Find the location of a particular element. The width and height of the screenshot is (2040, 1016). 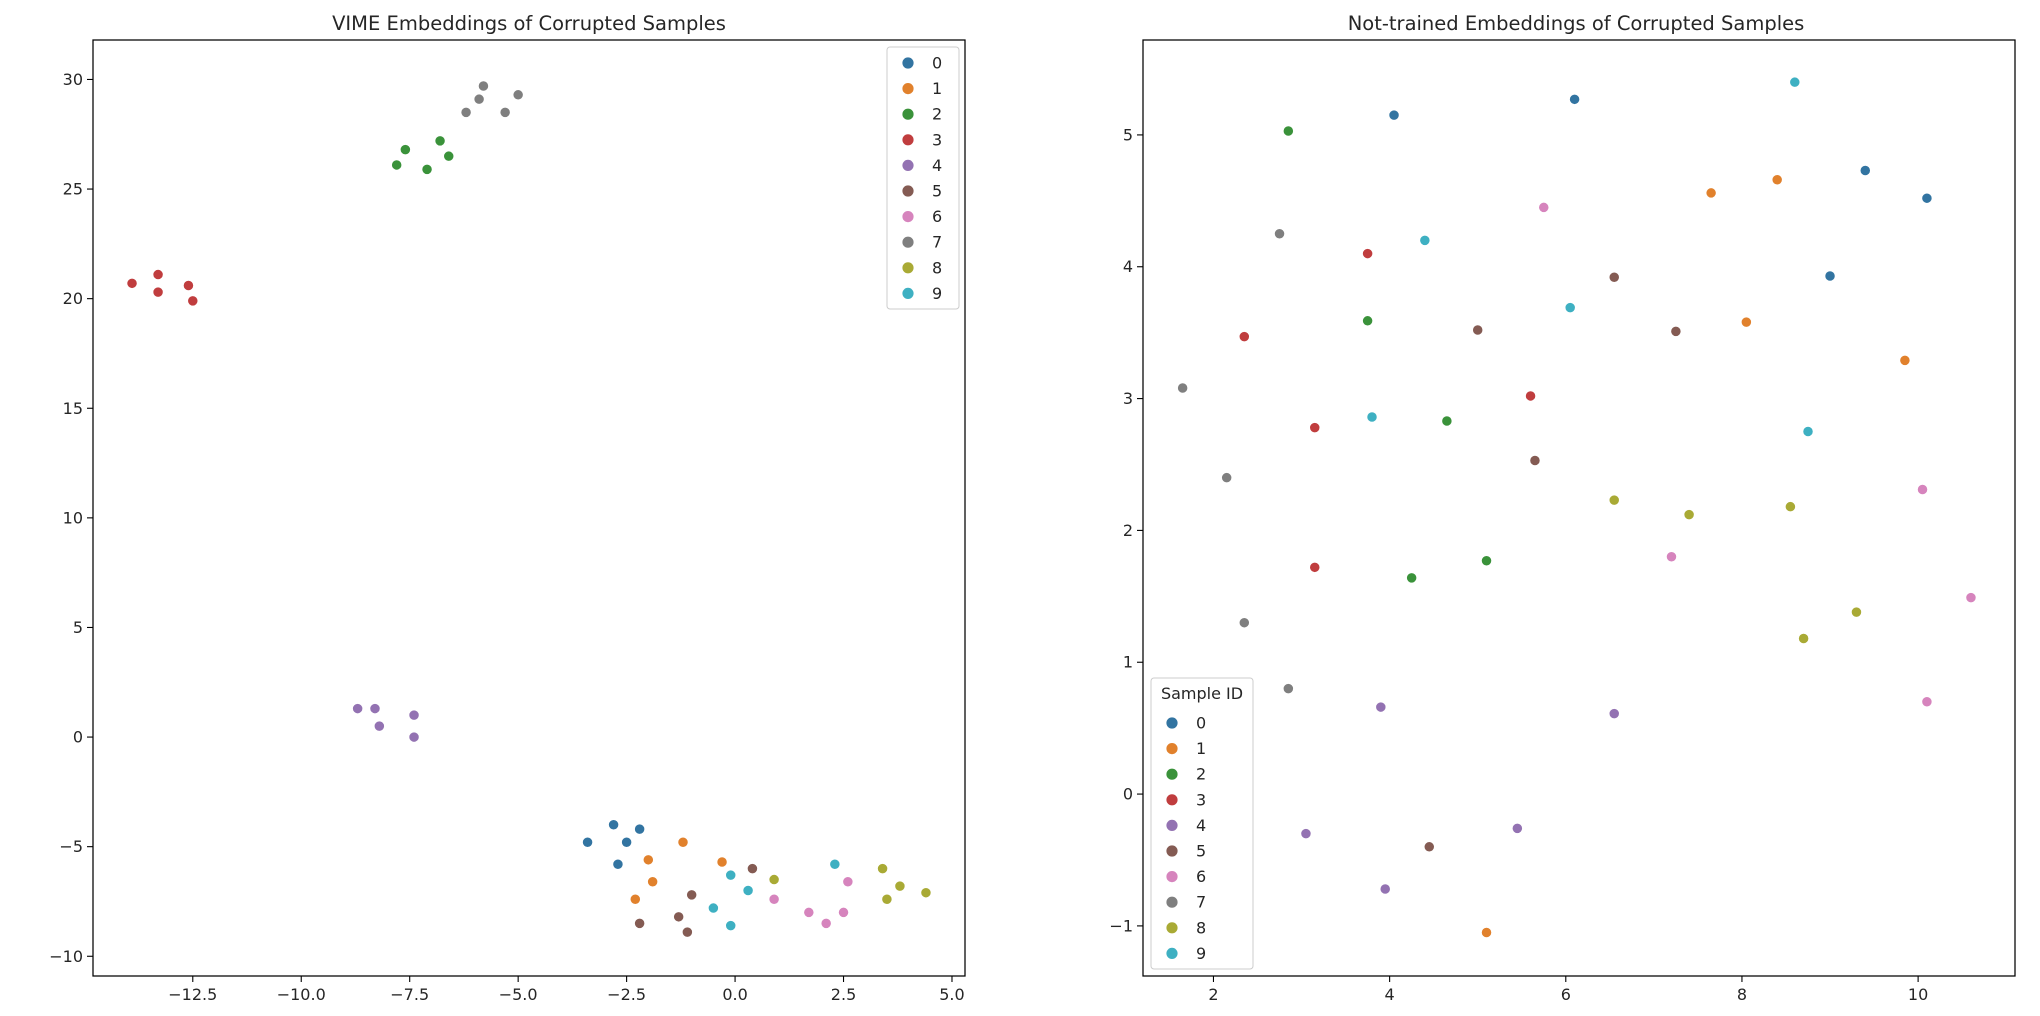

x-tick-label: 2.5 is located at coordinates (843, 994).